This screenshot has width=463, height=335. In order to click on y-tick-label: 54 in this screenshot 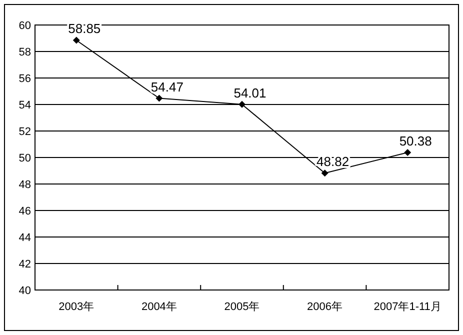, I will do `click(24, 105)`.